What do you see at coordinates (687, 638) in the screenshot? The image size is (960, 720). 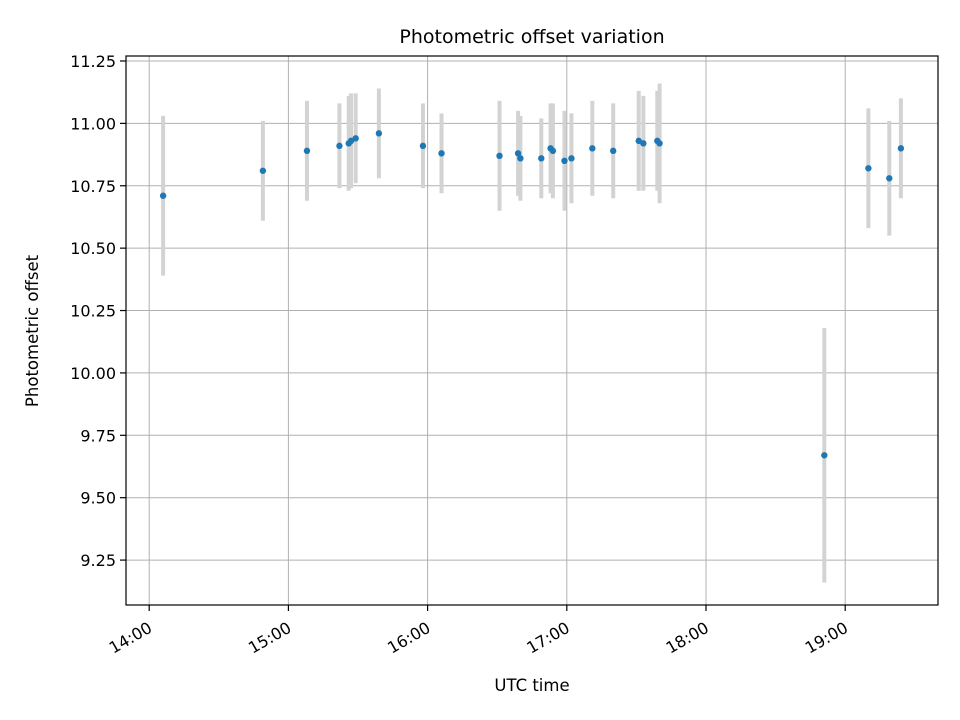 I see `x-tick-label: 18:00` at bounding box center [687, 638].